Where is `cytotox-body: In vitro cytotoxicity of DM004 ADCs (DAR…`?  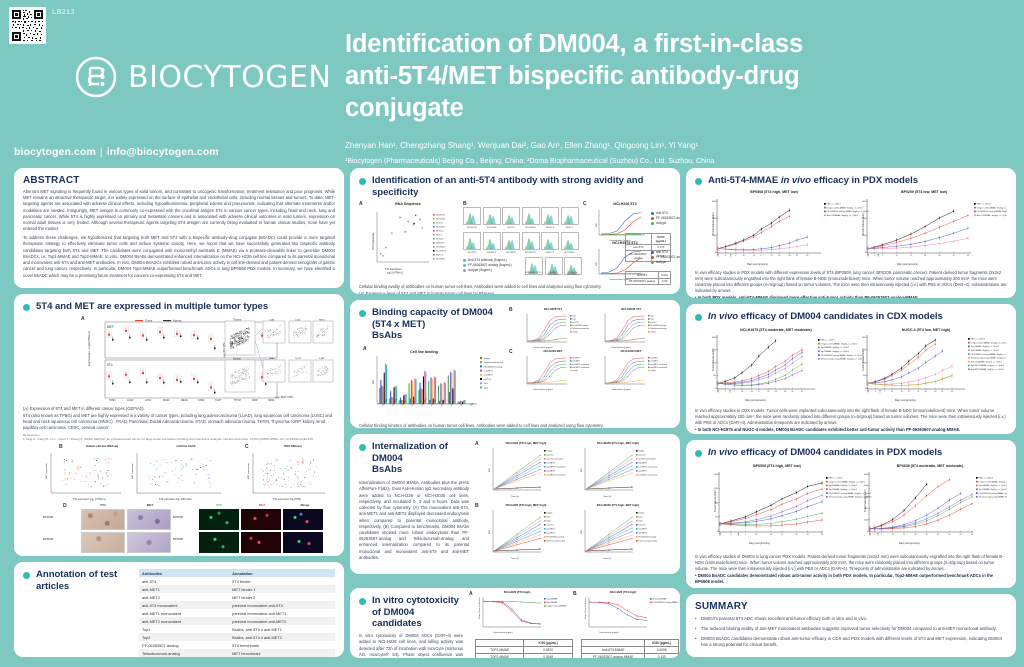 cytotox-body: In vitro cytotoxicity of DM004 ADCs (DAR… is located at coordinates (411, 645).